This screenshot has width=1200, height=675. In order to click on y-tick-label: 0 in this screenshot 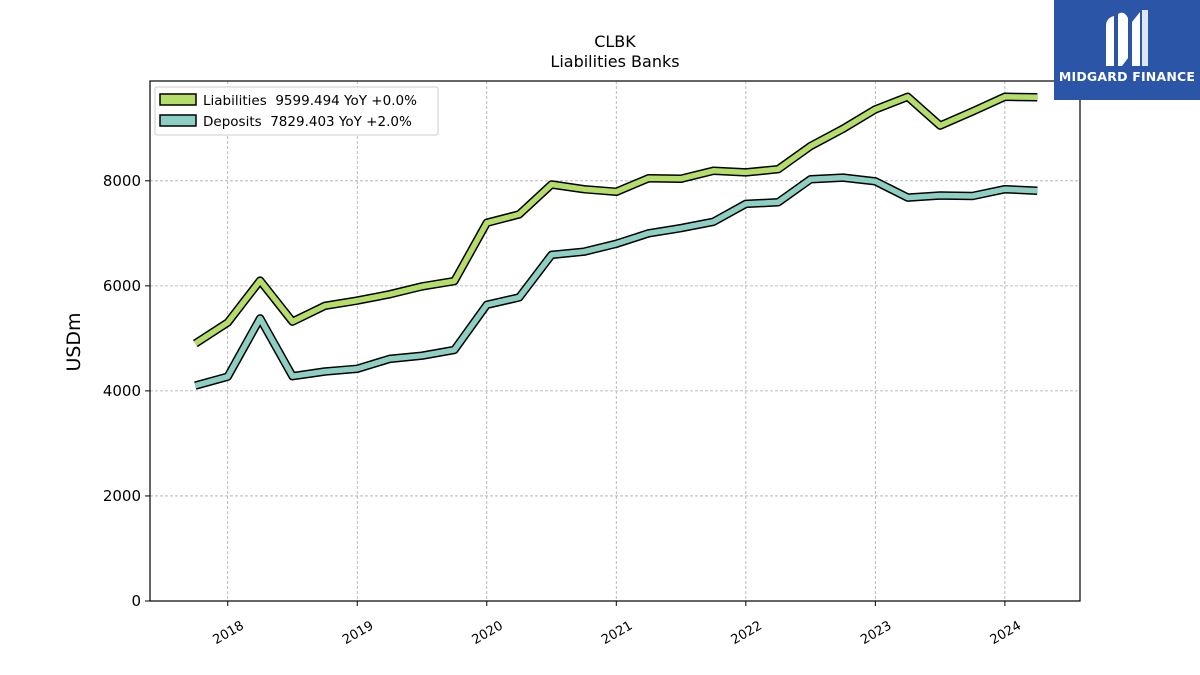, I will do `click(136, 601)`.